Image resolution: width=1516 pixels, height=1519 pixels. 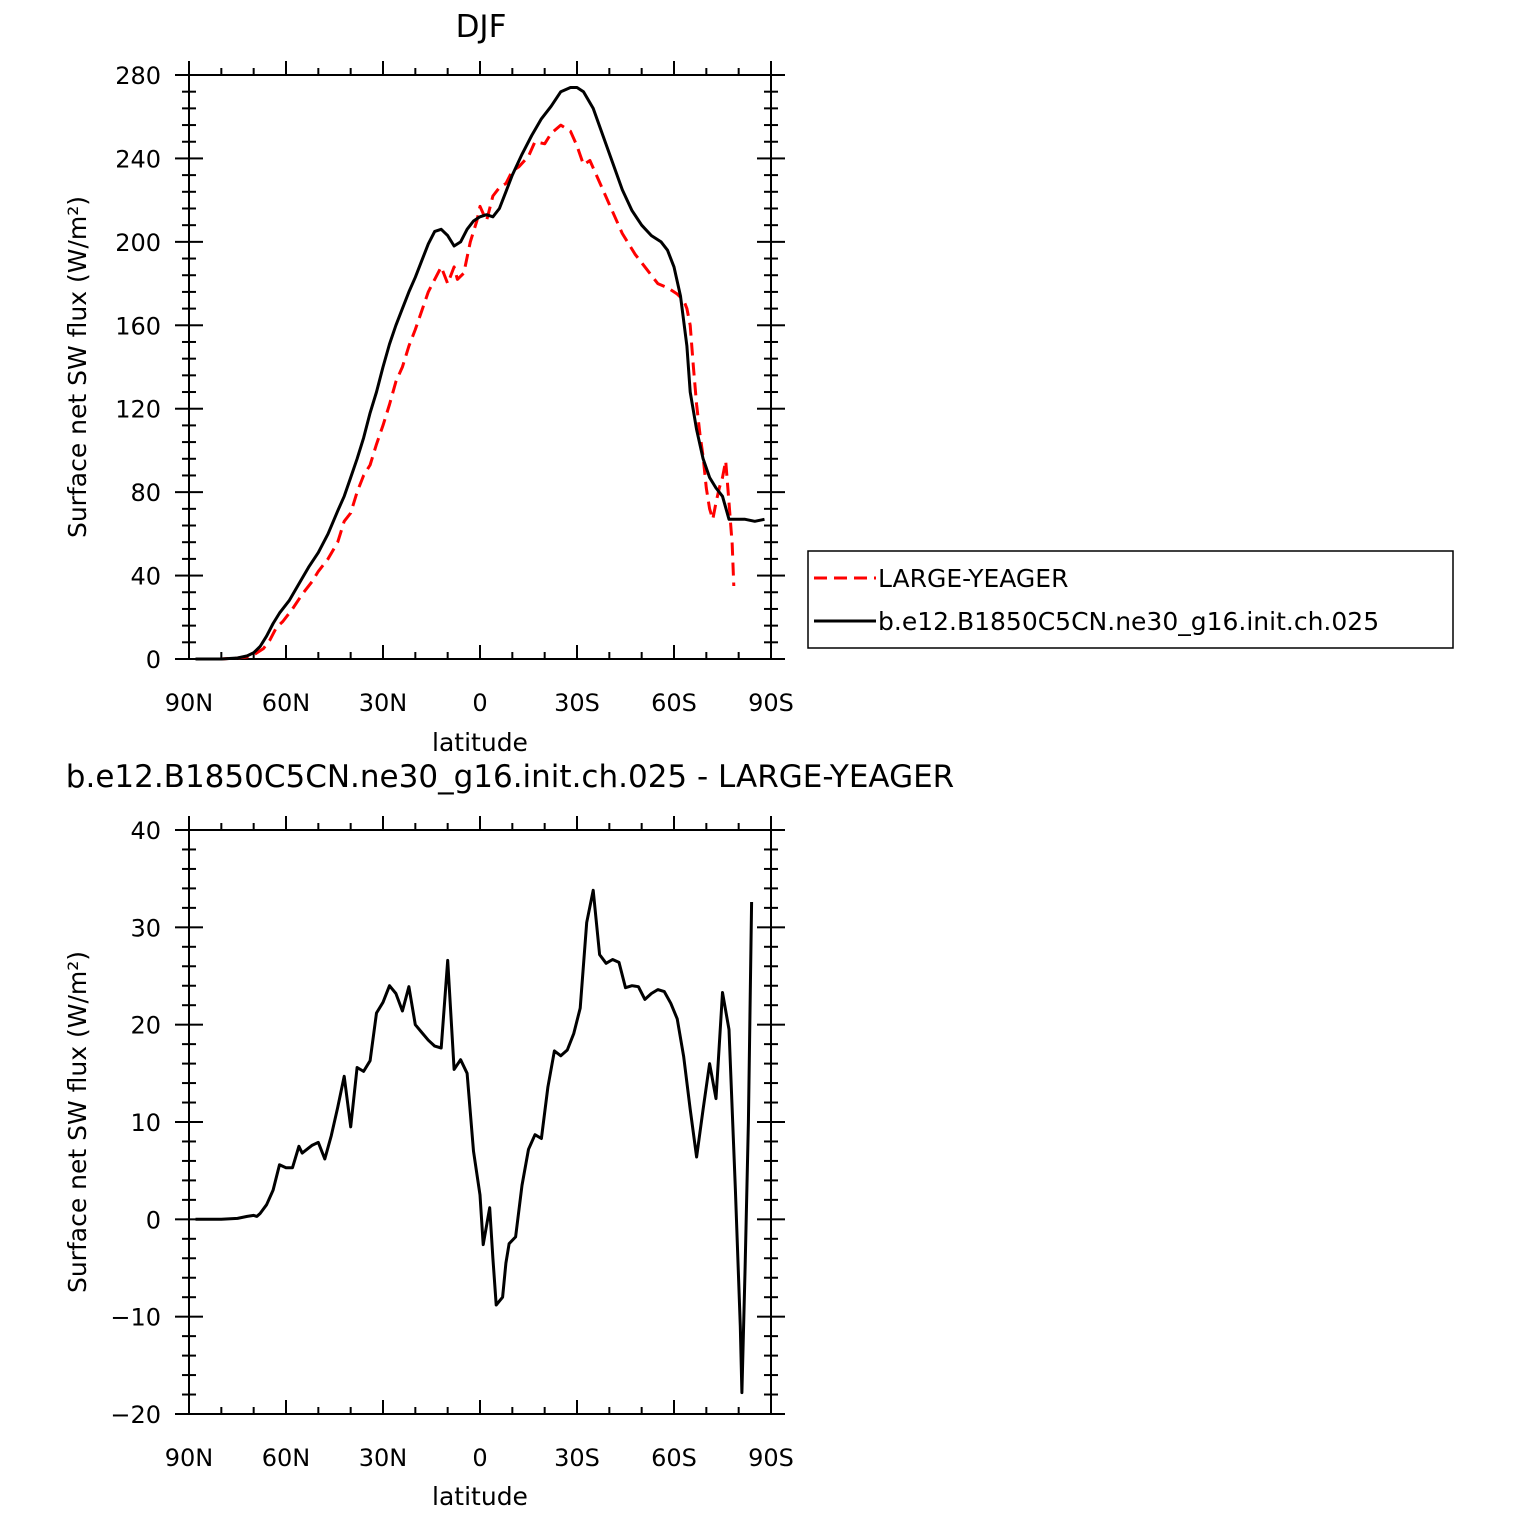 What do you see at coordinates (973, 578) in the screenshot?
I see `legend-label-large-yeager: LARGE-YEAGER` at bounding box center [973, 578].